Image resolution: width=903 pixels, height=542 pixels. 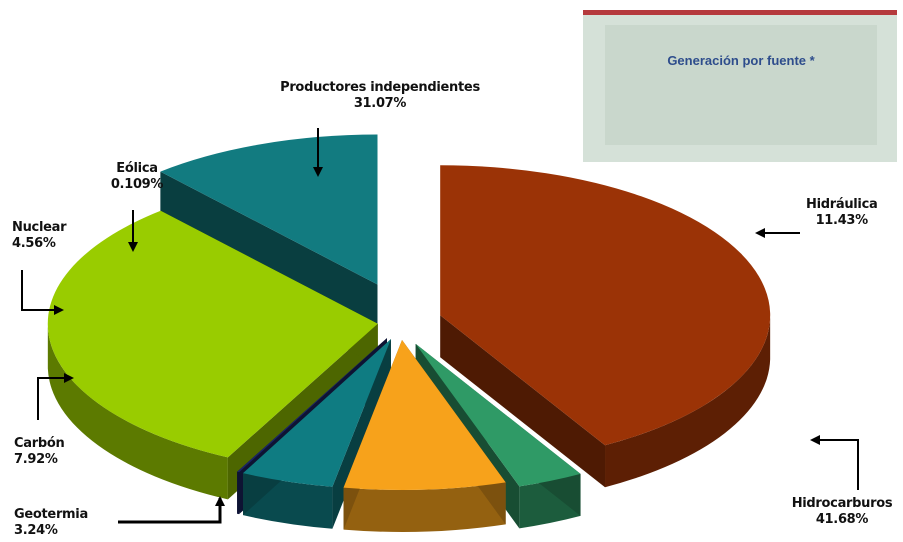 I want to click on label-eolica-name: Eólica, so click(x=137, y=168).